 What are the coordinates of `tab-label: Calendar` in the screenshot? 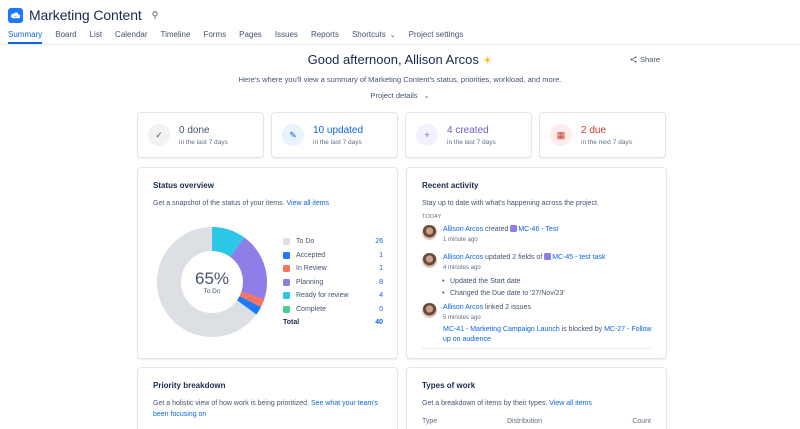 It's located at (131, 34).